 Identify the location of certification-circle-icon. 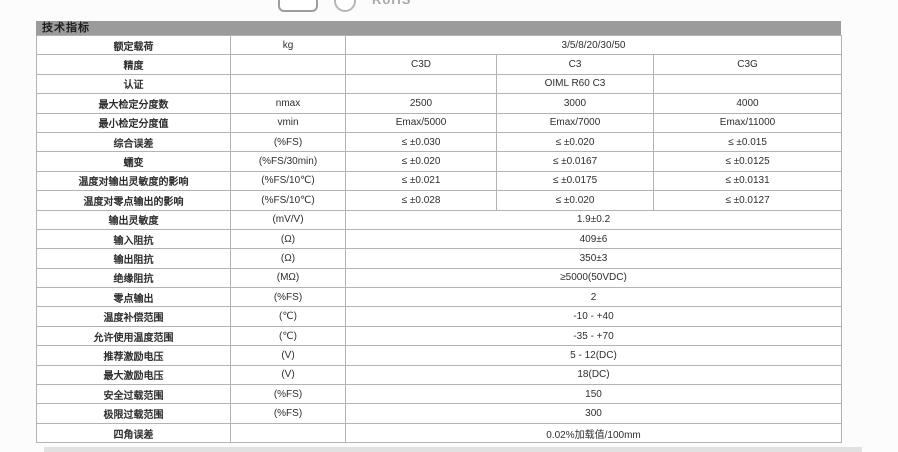
(345, 6).